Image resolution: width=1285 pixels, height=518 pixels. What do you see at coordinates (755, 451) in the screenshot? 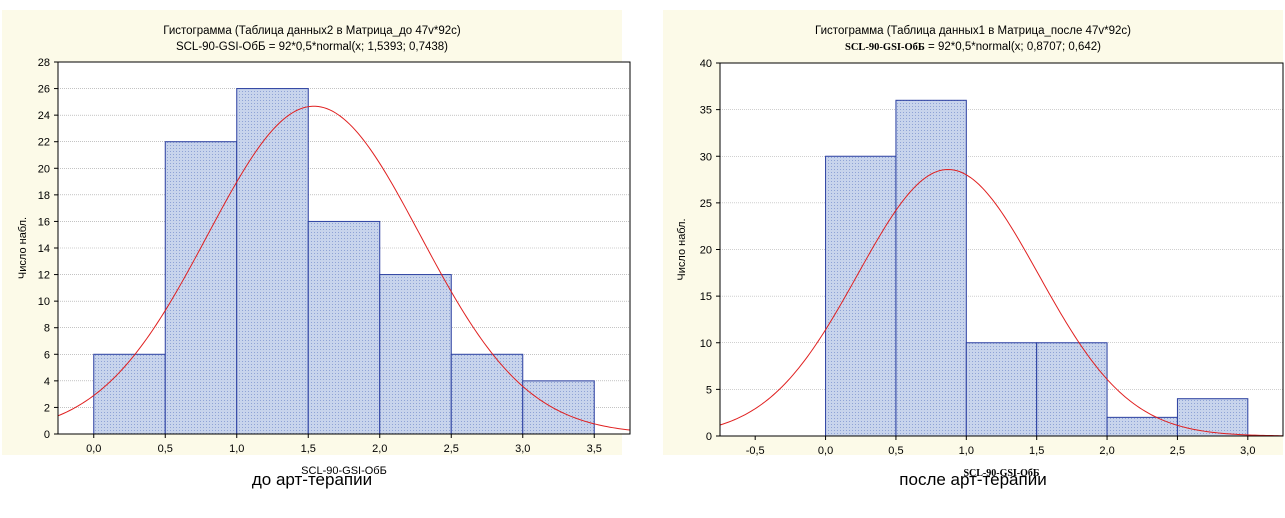
I see `x-tick-label: -0,5` at bounding box center [755, 451].